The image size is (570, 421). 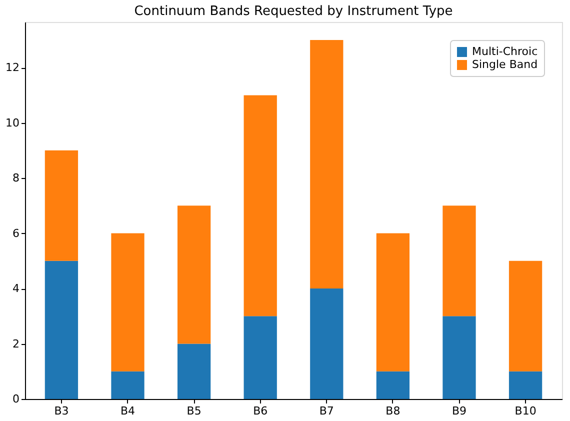 What do you see at coordinates (525, 411) in the screenshot?
I see `x-tick-label: B10` at bounding box center [525, 411].